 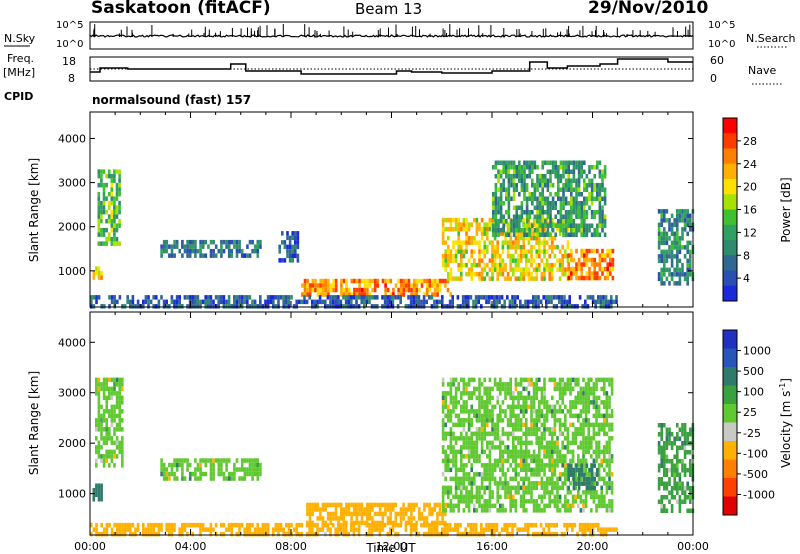 What do you see at coordinates (750, 164) in the screenshot?
I see `colorbar-tick-label: 24` at bounding box center [750, 164].